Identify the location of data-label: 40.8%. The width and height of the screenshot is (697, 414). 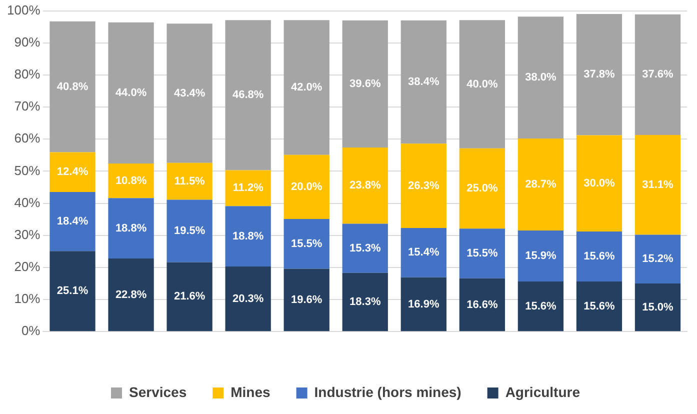
(72, 86).